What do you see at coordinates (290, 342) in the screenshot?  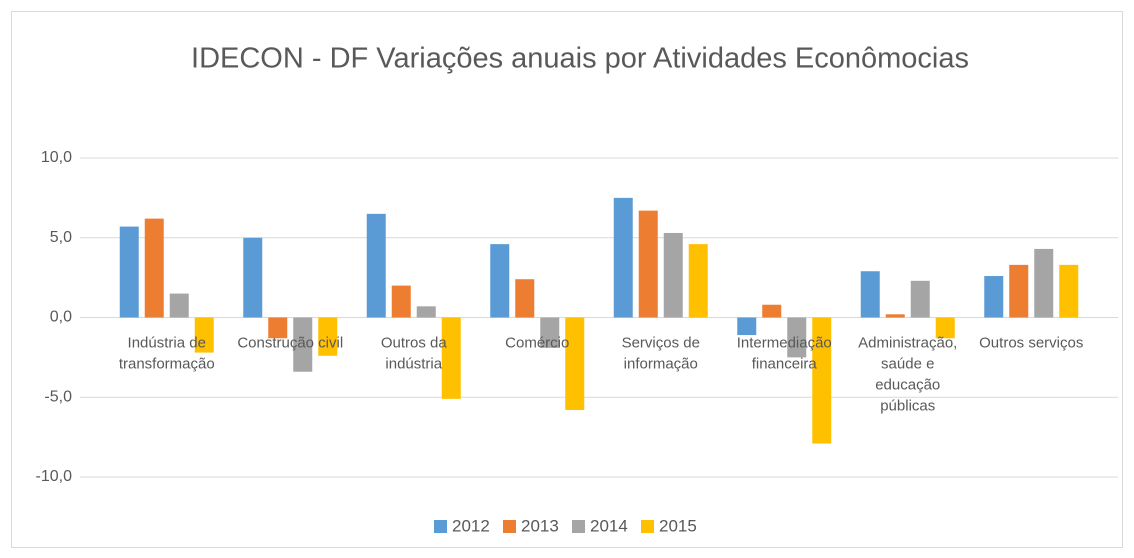 I see `x-tick-label: Construção civil` at bounding box center [290, 342].